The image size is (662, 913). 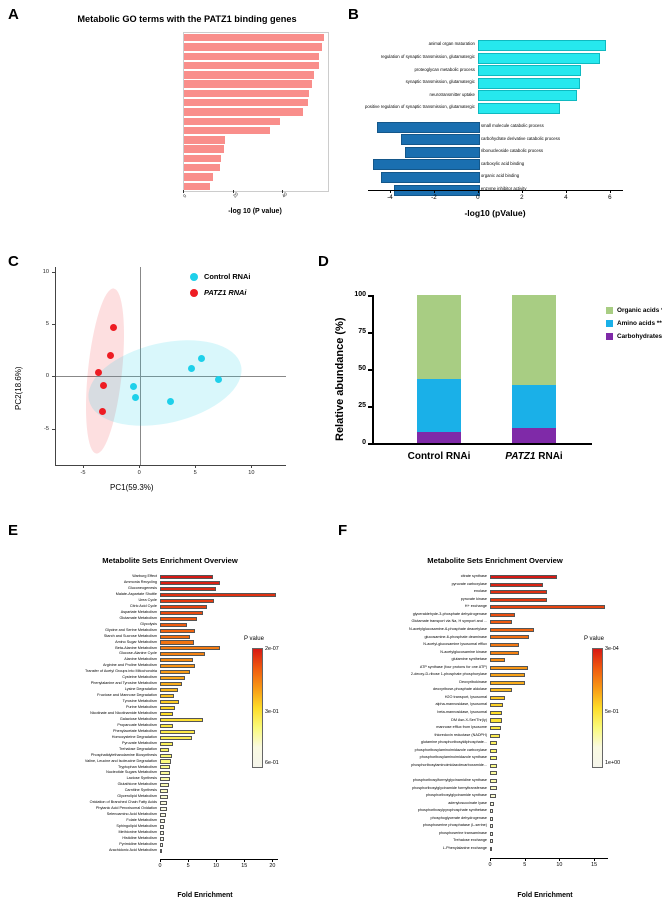 What do you see at coordinates (137, 784) in the screenshot?
I see `category-label: Glutathione Metabolism` at bounding box center [137, 784].